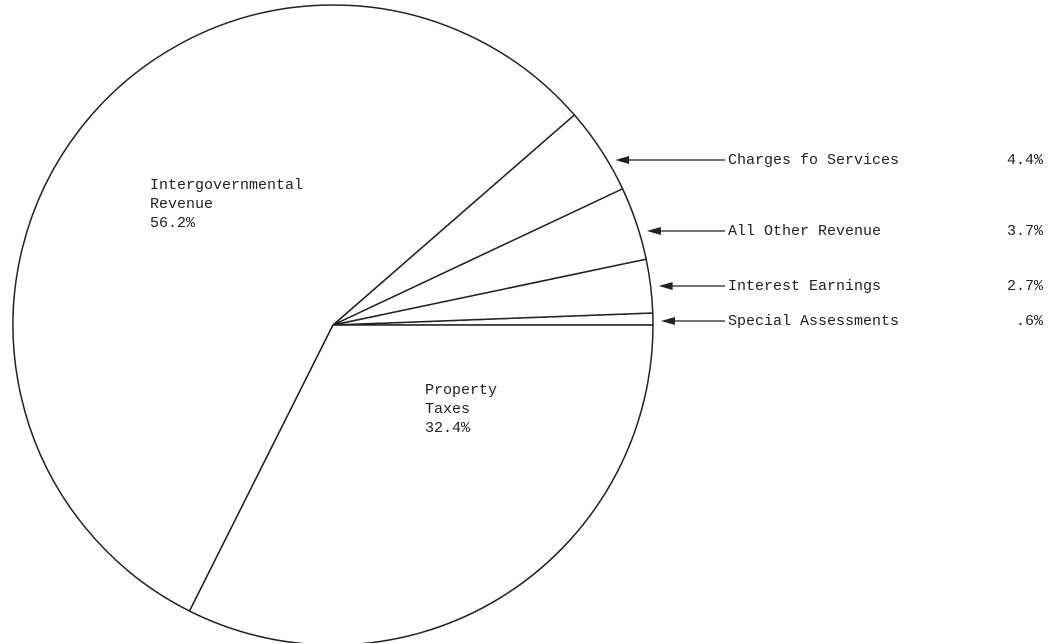 The image size is (1060, 643). What do you see at coordinates (1025, 160) in the screenshot?
I see `slice-value-label: 4.4%` at bounding box center [1025, 160].